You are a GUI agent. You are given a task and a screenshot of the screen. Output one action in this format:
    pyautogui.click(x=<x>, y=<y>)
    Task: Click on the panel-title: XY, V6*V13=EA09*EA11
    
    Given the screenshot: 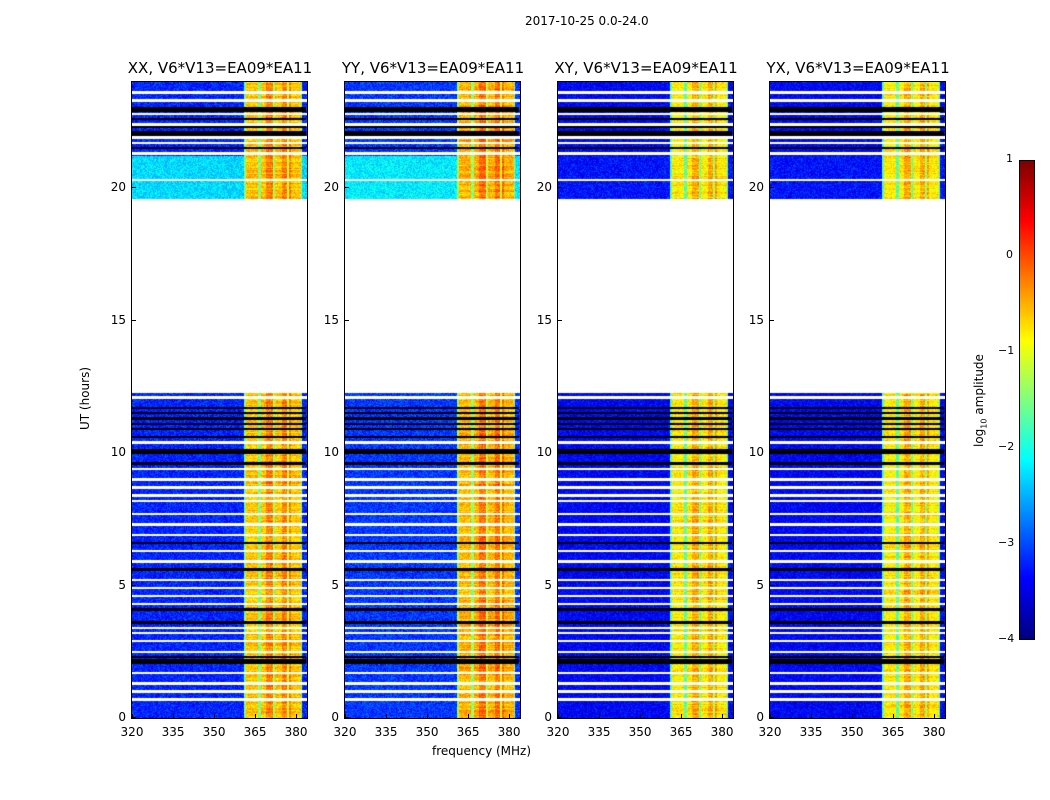 What is the action you would take?
    pyautogui.click(x=646, y=68)
    